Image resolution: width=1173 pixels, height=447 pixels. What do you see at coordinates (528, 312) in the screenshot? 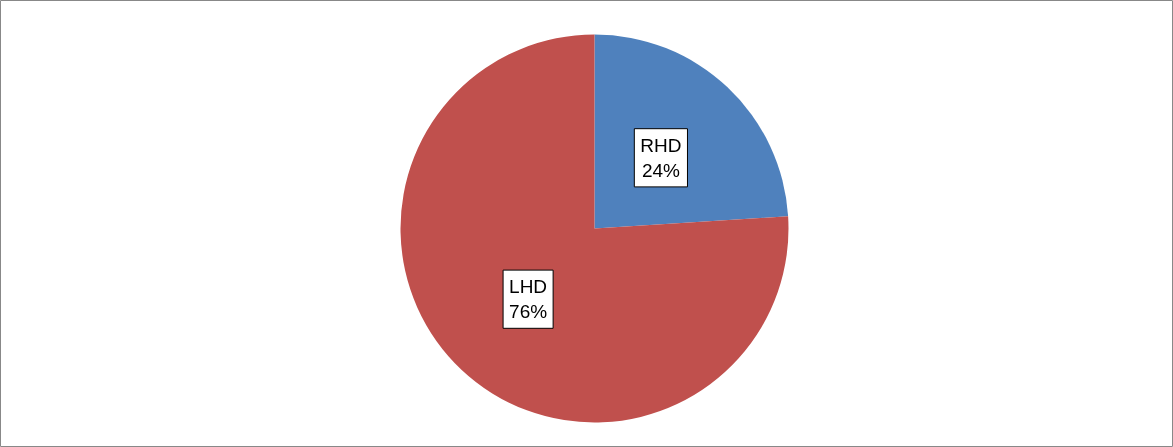
I see `data-label: 76%` at bounding box center [528, 312].